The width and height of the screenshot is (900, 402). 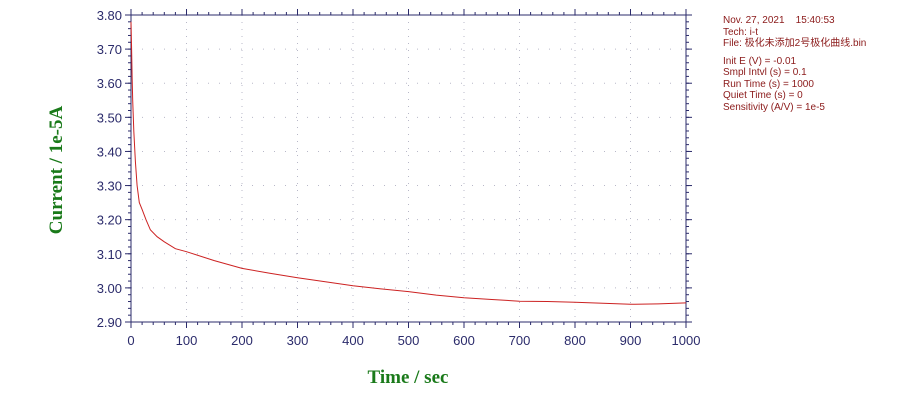 I want to click on x-tick-label: 900, so click(x=631, y=340).